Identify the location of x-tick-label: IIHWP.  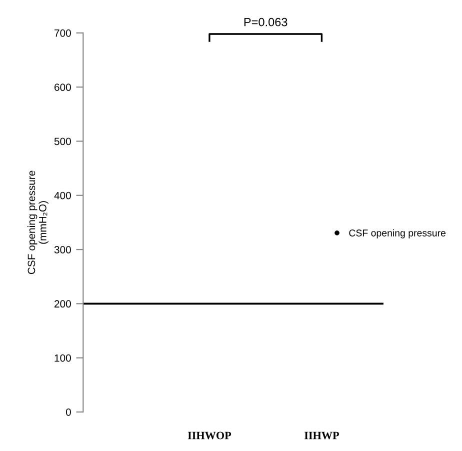
(321, 436).